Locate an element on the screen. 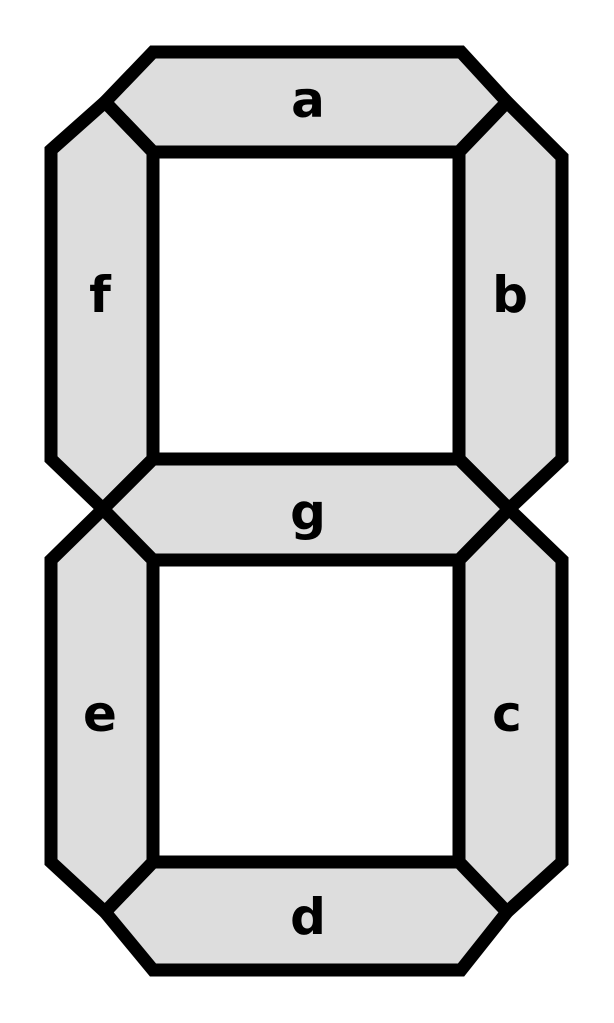 This screenshot has height=1023, width=614. segment-b-label: b is located at coordinates (510, 295).